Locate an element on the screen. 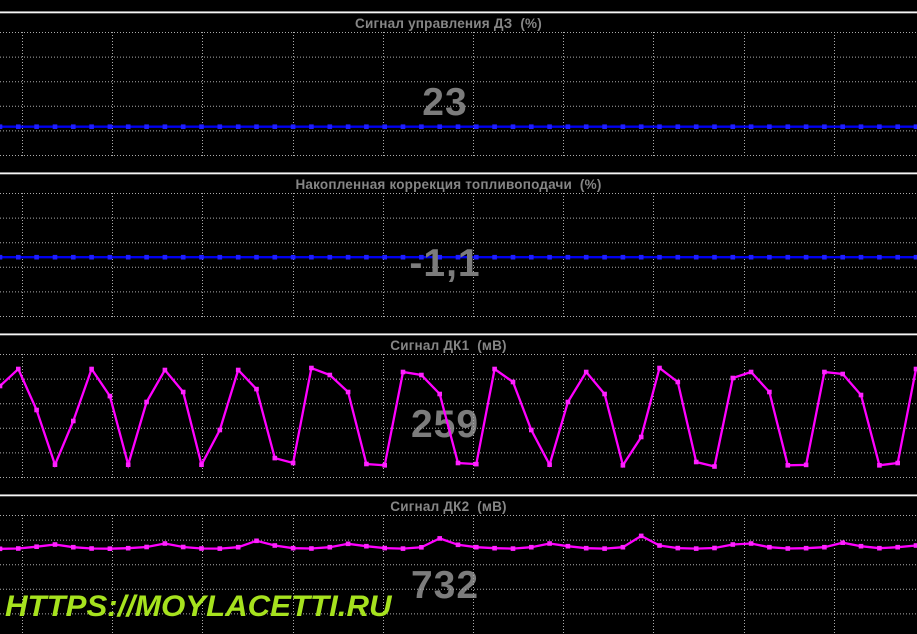 The image size is (917, 634). chart-title: Сигнал ДК1 (мВ) is located at coordinates (448, 345).